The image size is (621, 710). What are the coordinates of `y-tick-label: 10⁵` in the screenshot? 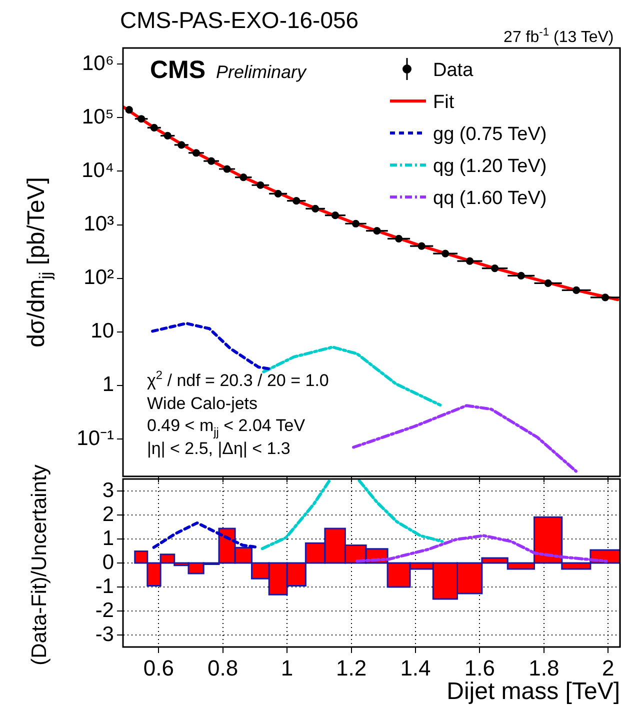 It's located at (98, 116).